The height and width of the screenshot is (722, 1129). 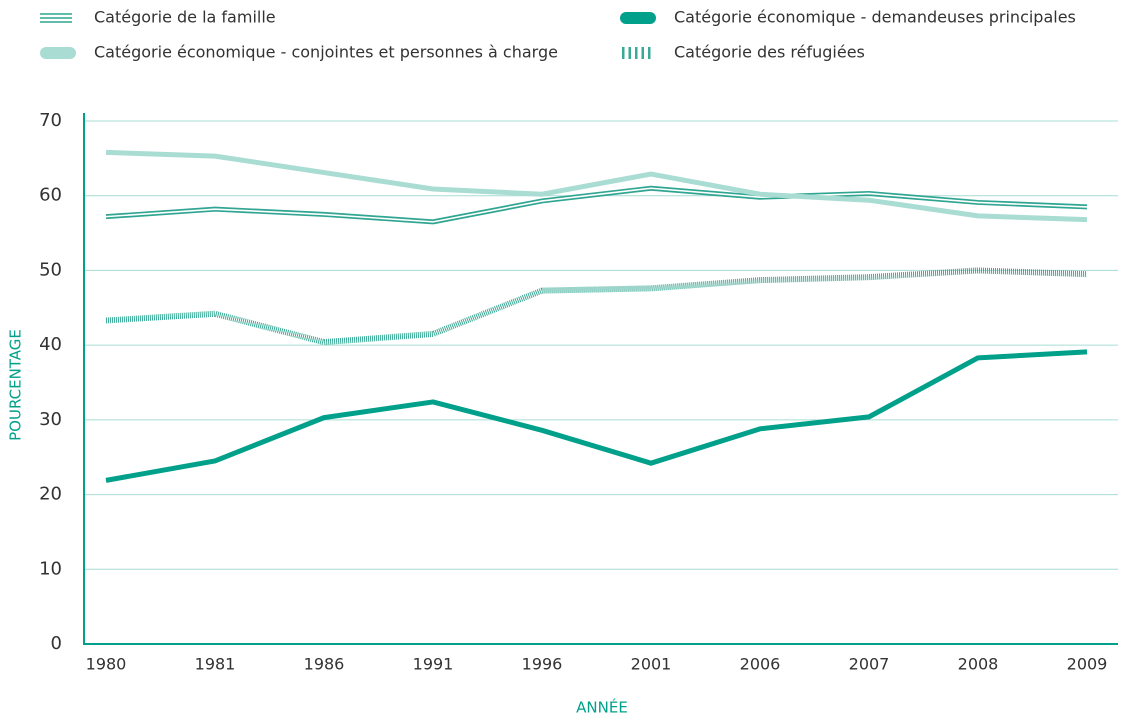 What do you see at coordinates (50, 568) in the screenshot?
I see `y-tick-label: 10` at bounding box center [50, 568].